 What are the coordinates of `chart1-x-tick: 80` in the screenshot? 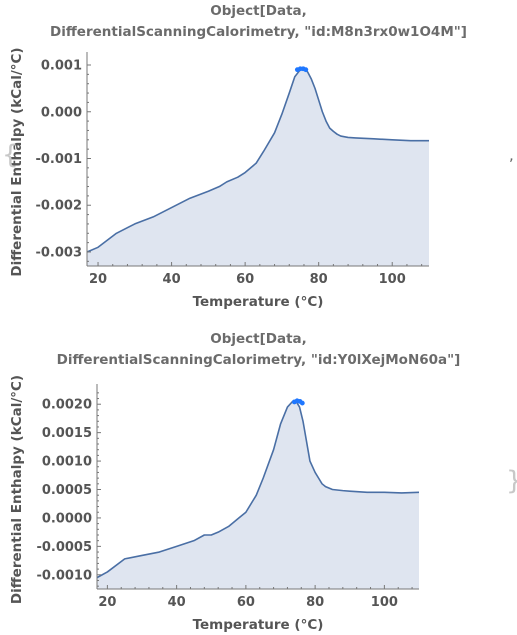 It's located at (319, 279).